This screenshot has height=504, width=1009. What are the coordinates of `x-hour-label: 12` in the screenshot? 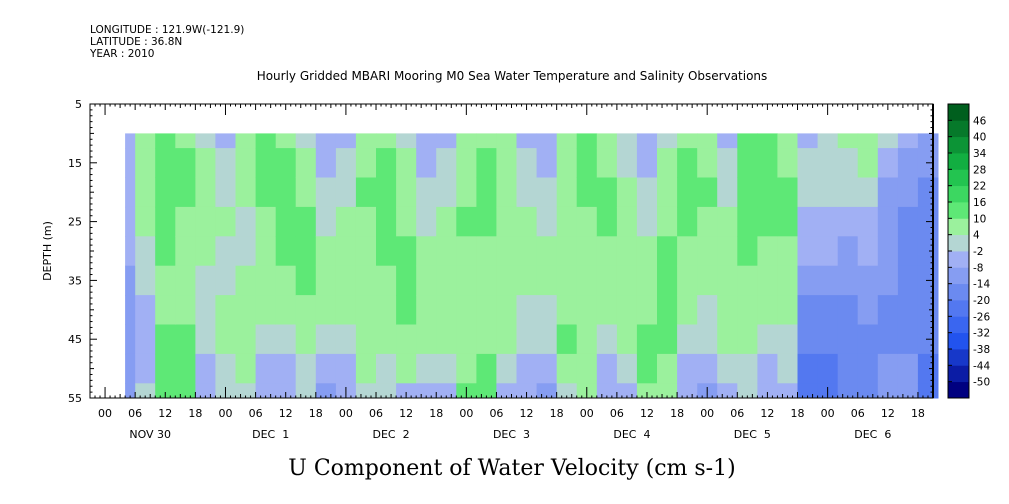 It's located at (406, 413).